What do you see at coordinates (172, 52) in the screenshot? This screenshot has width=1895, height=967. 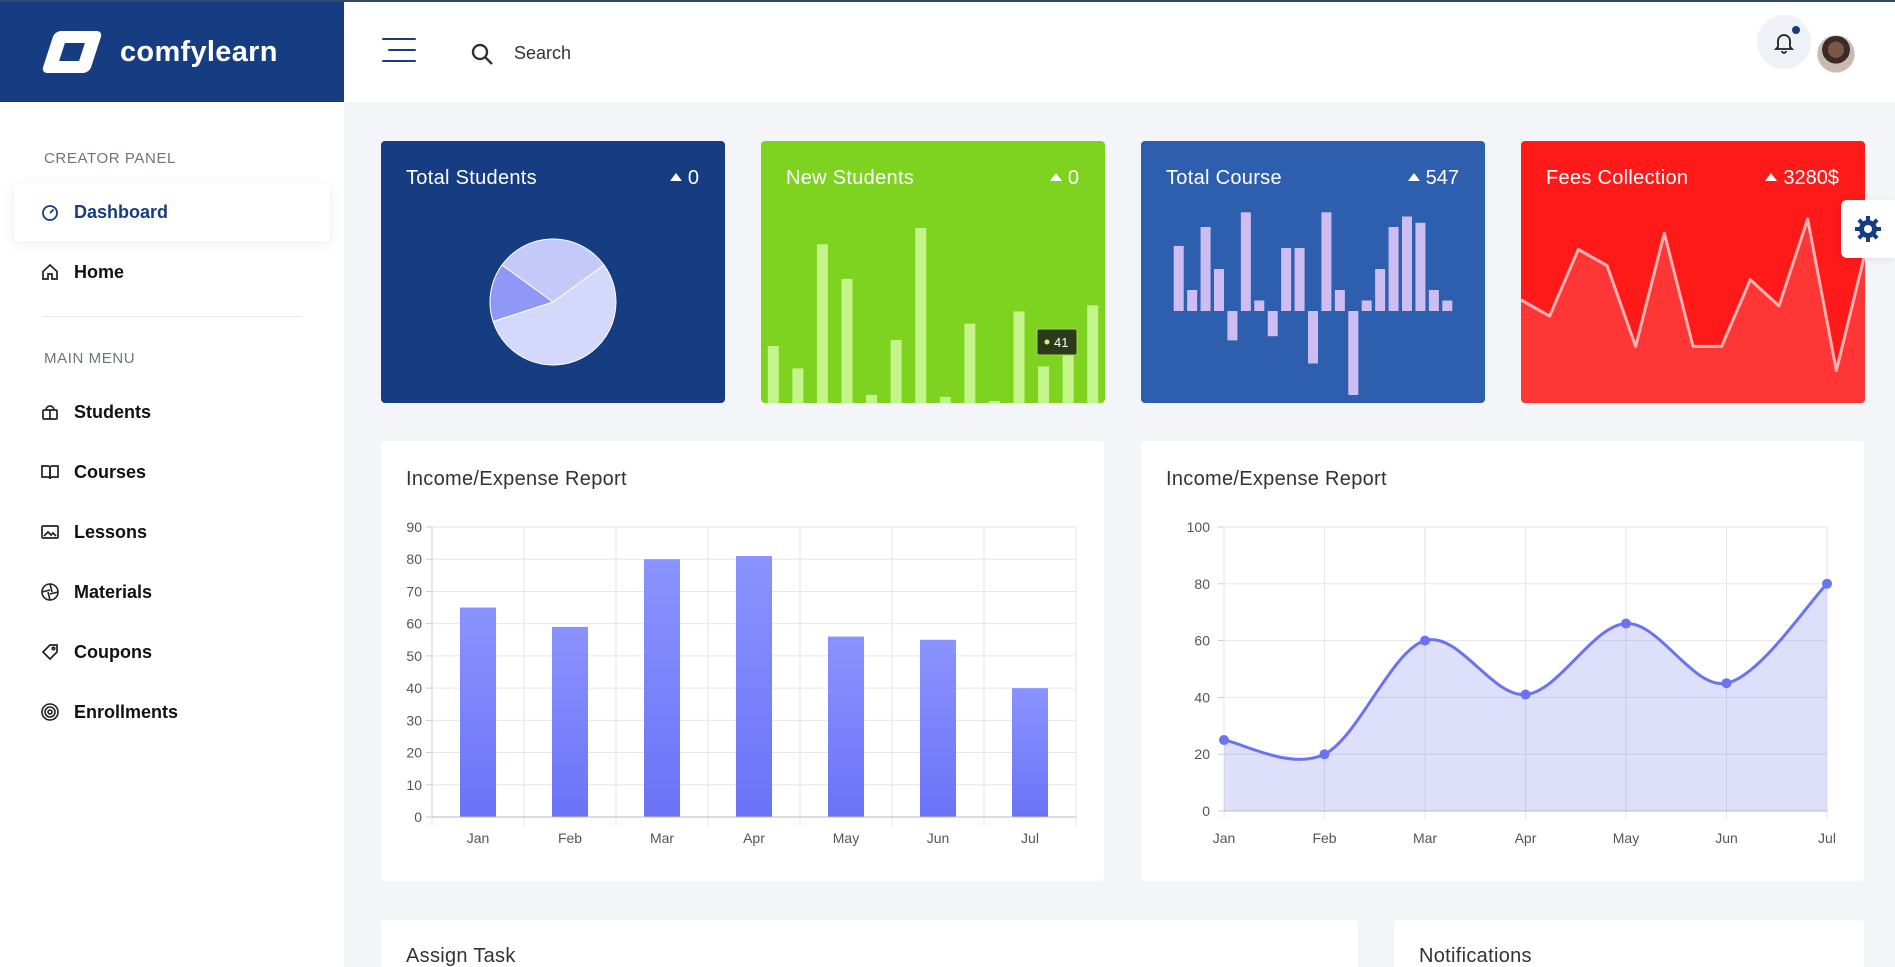 I see `brand: comfylearn` at bounding box center [172, 52].